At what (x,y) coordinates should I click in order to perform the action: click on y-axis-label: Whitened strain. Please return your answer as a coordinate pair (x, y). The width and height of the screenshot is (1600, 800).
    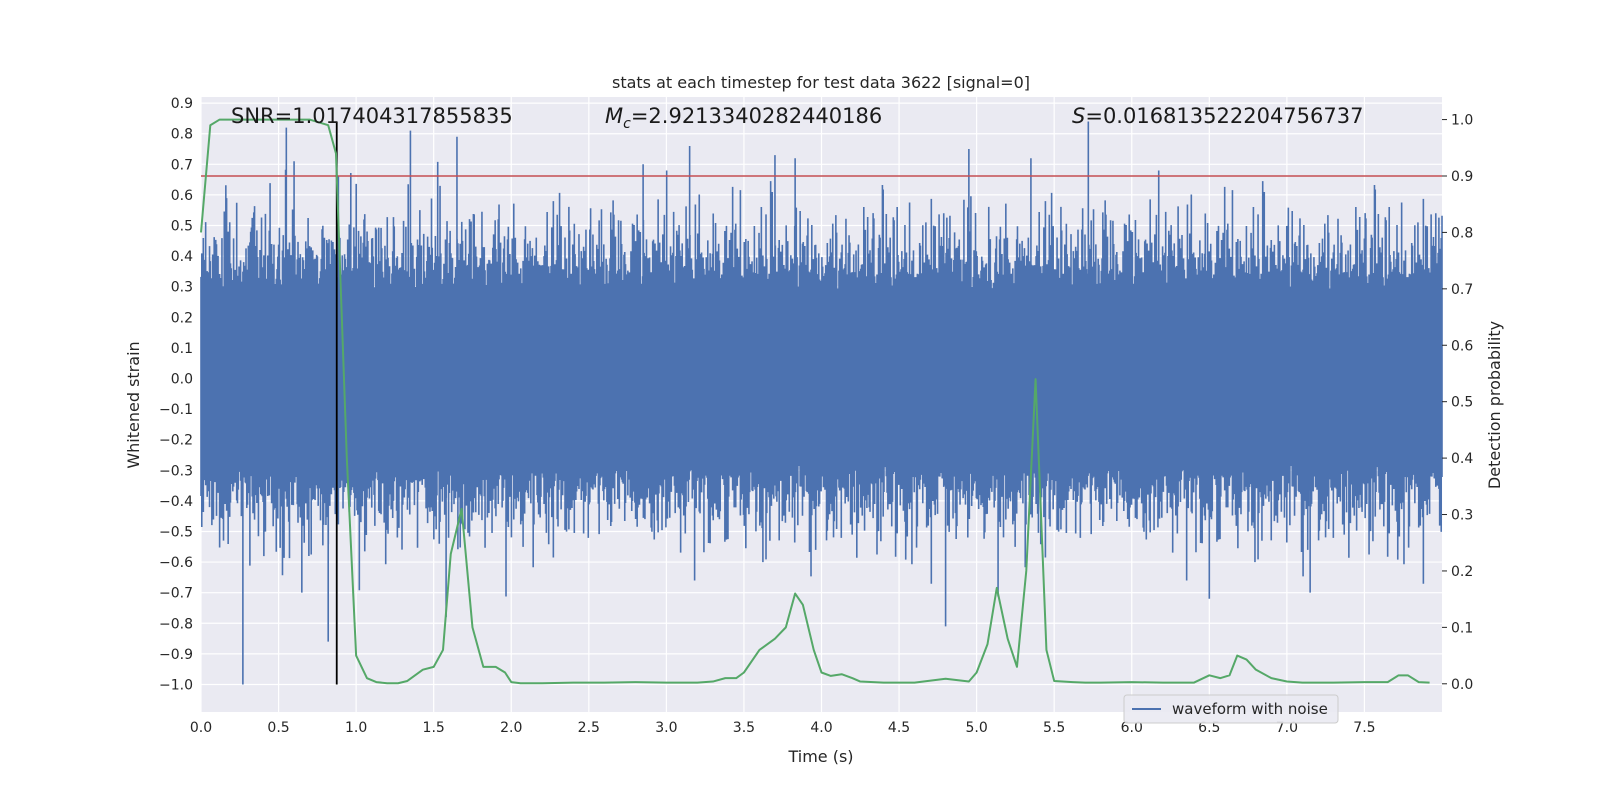
    Looking at the image, I should click on (133, 404).